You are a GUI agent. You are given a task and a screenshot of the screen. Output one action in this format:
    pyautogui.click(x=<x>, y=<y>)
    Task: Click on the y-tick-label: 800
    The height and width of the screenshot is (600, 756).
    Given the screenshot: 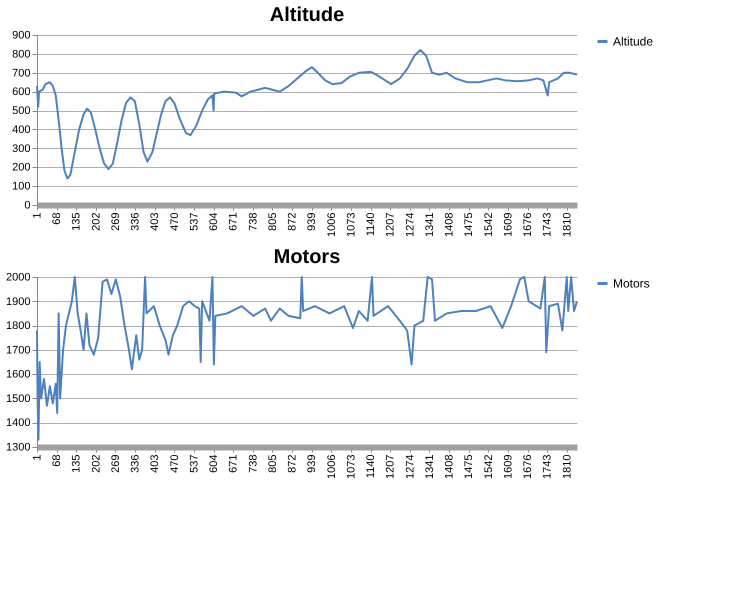 What is the action you would take?
    pyautogui.click(x=21, y=54)
    